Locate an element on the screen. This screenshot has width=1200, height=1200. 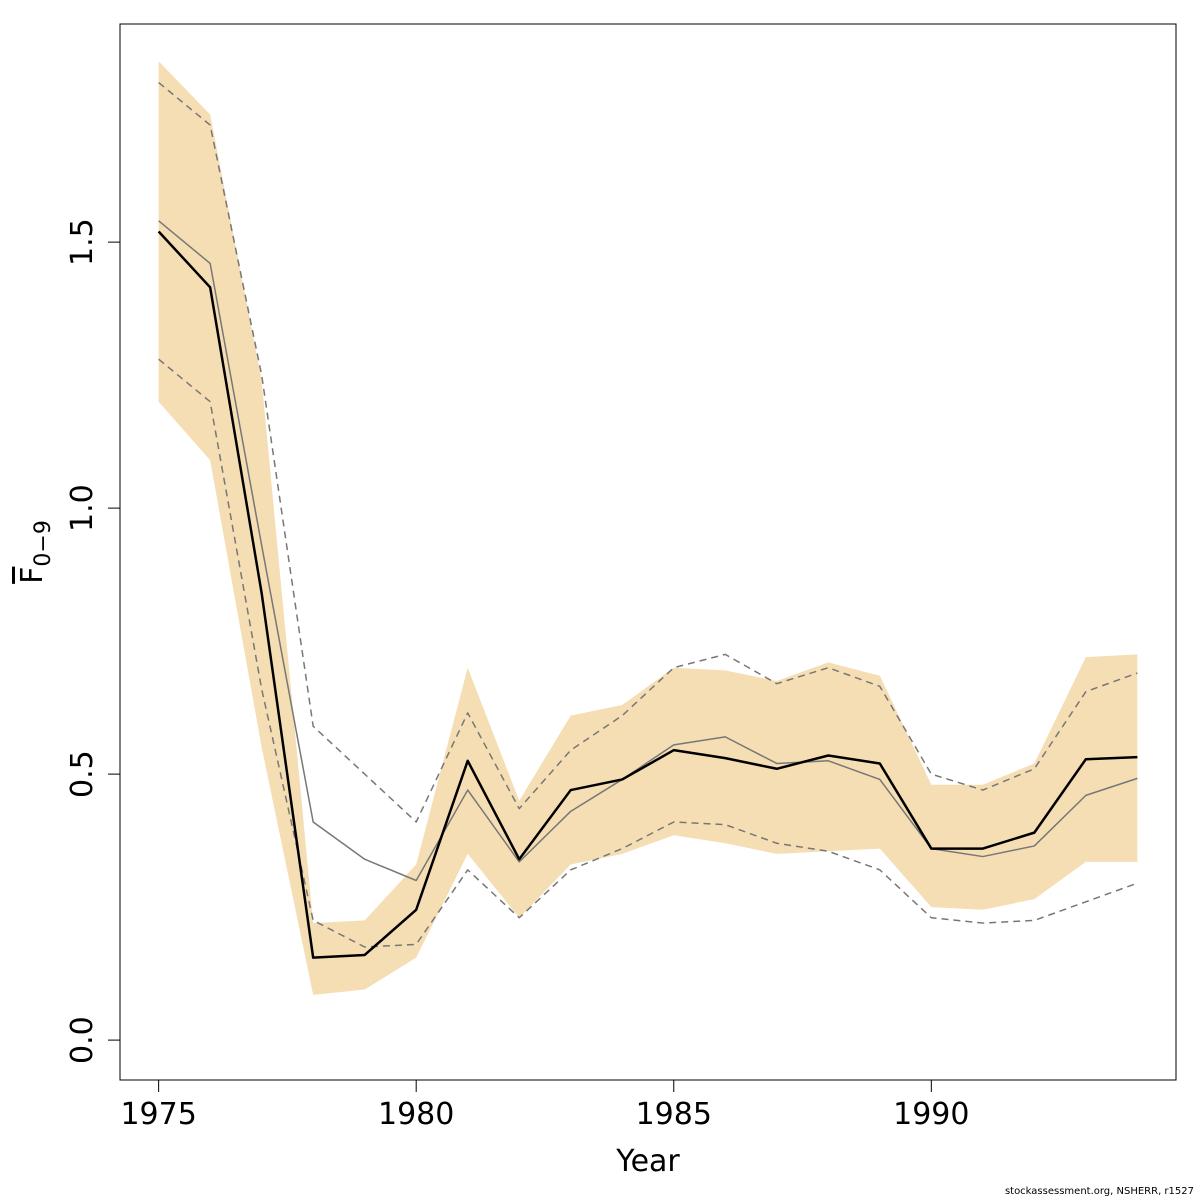
y-tick-label: 0.5 is located at coordinates (82, 774).